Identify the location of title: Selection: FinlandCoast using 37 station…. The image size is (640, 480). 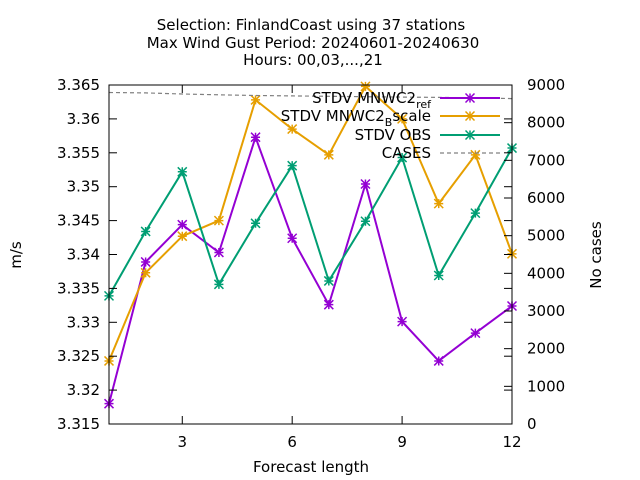
(313, 42).